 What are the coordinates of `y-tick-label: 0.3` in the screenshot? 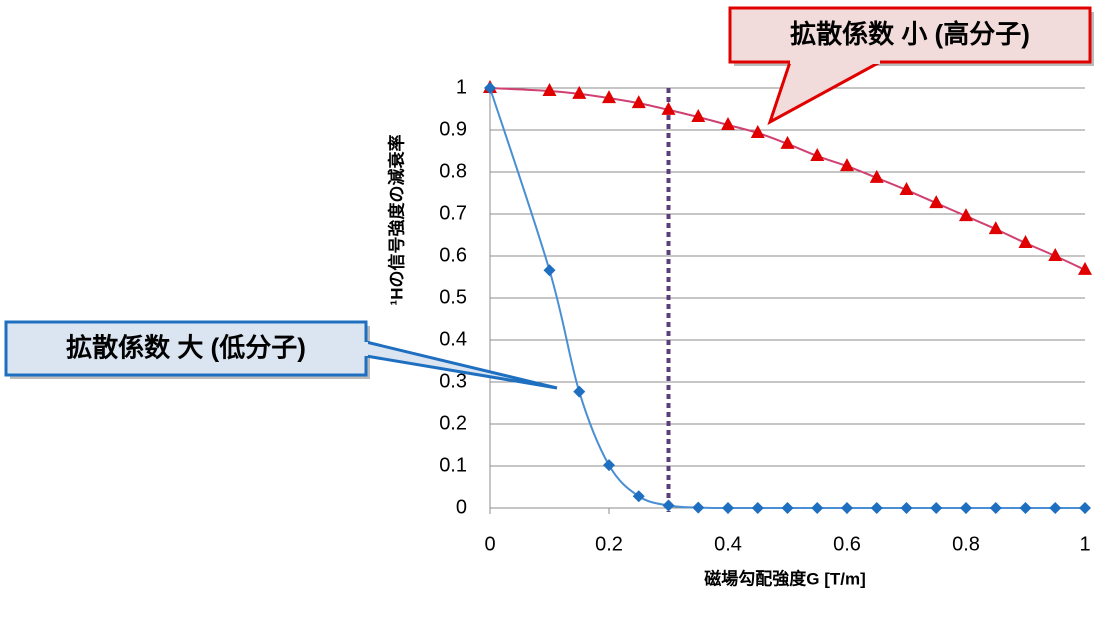 It's located at (453, 381).